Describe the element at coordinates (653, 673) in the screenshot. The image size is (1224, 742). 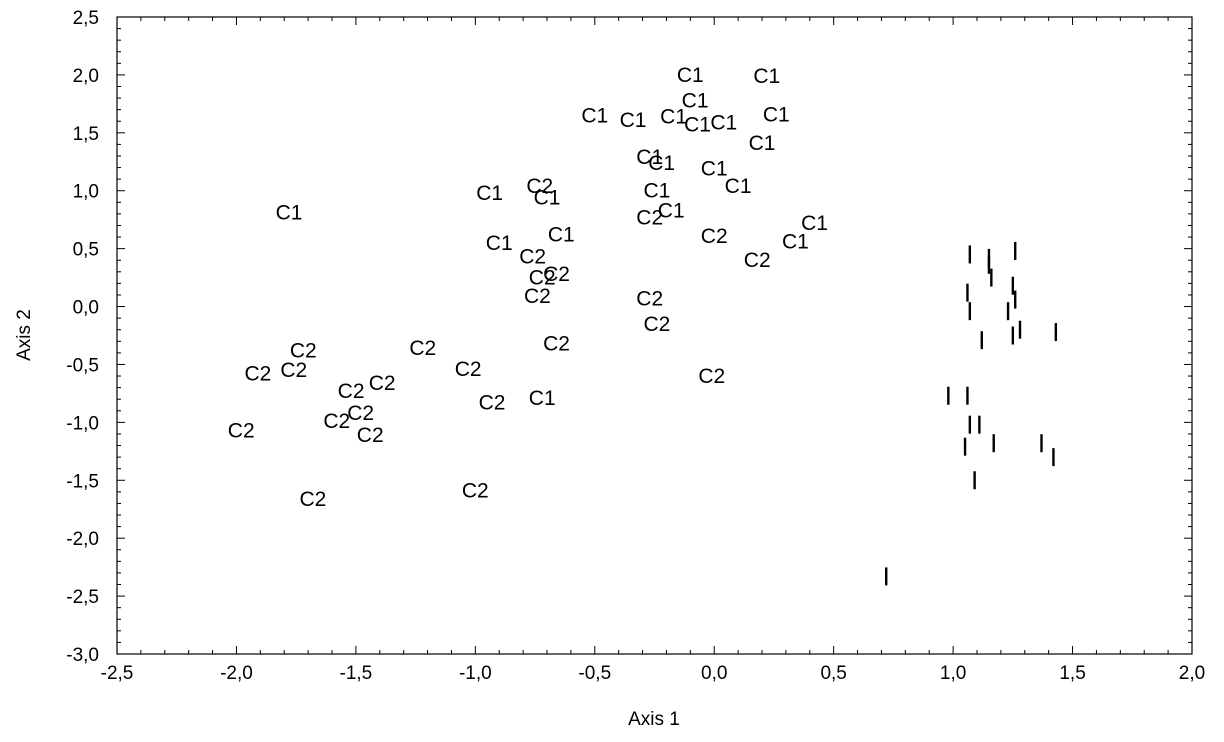
I see `x-tick-labels: -2,5 -2,0 -1,5 -1,0 -0,5 0,0 0,5 1,0 1,5 2,0` at that location.